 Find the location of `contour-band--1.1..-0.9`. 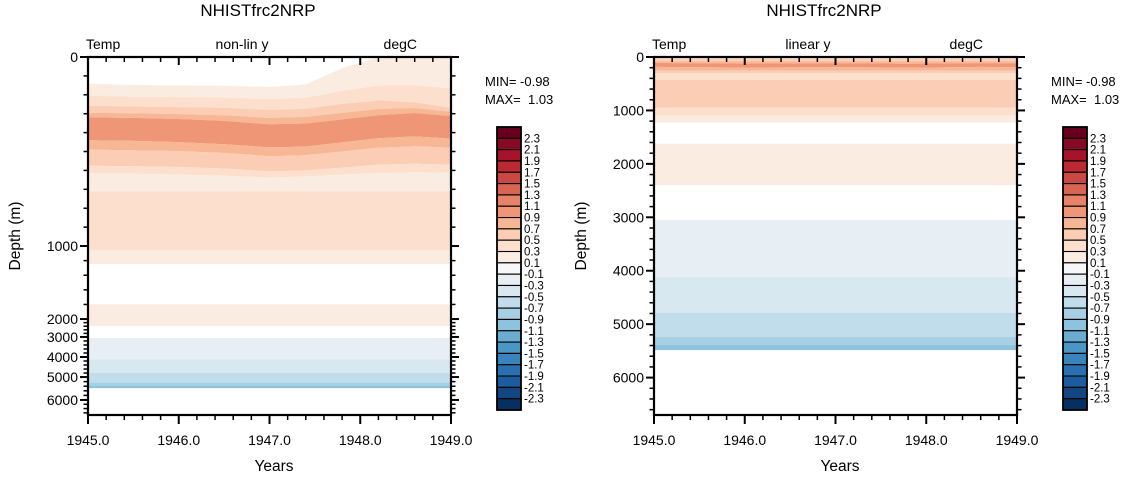

contour-band--1.1..-0.9 is located at coordinates (269, 387).